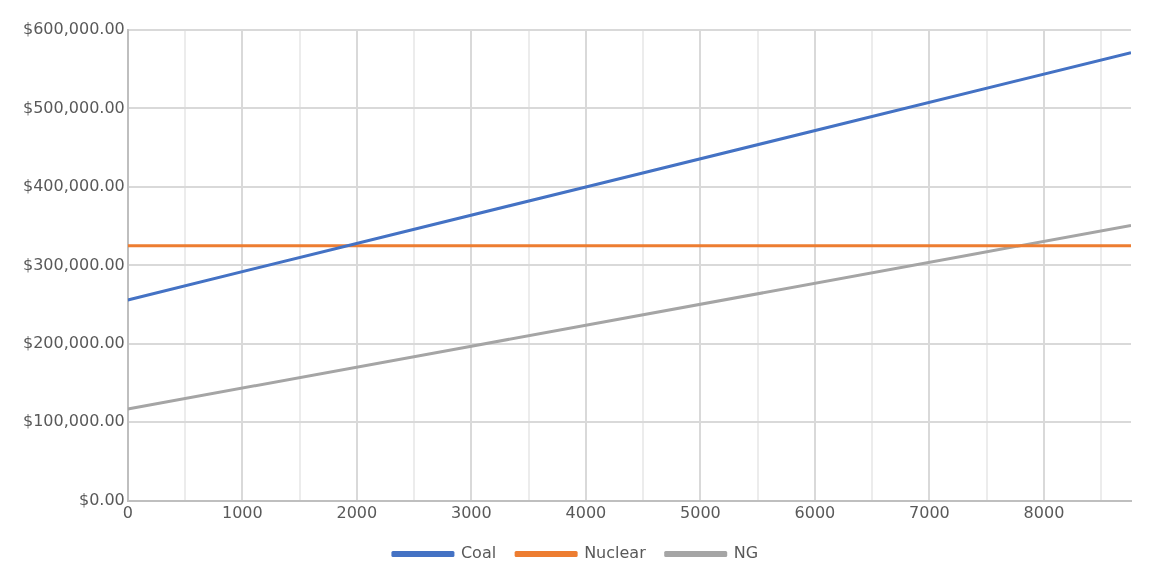 The image size is (1171, 582). What do you see at coordinates (127, 512) in the screenshot?
I see `x-tick-label: 0` at bounding box center [127, 512].